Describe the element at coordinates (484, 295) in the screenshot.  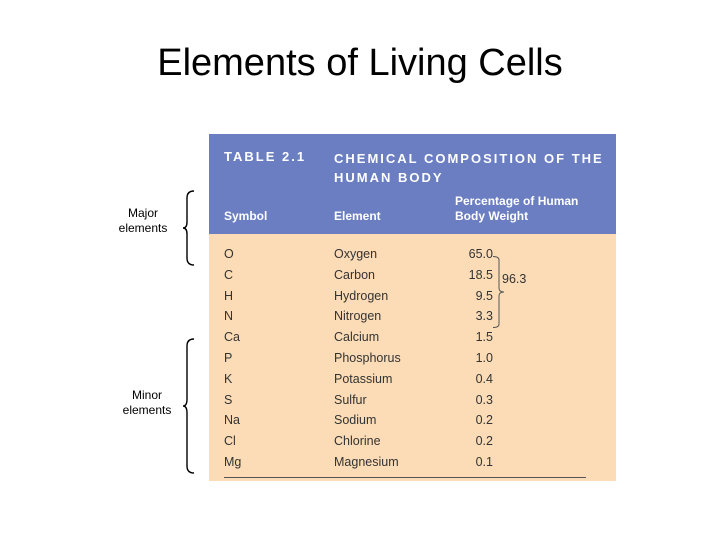
I see `cell-percent: 9.5` at that location.